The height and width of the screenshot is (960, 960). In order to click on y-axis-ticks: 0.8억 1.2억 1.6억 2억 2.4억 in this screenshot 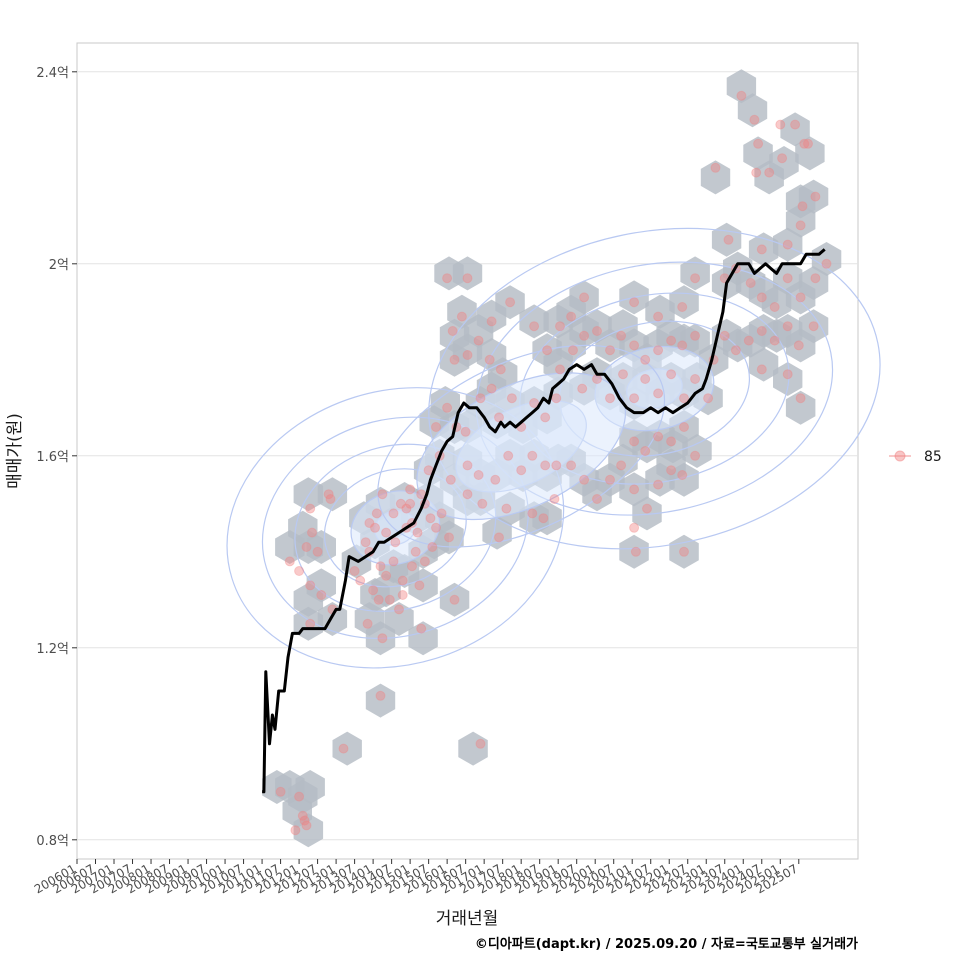, I will do `click(56, 457)`.